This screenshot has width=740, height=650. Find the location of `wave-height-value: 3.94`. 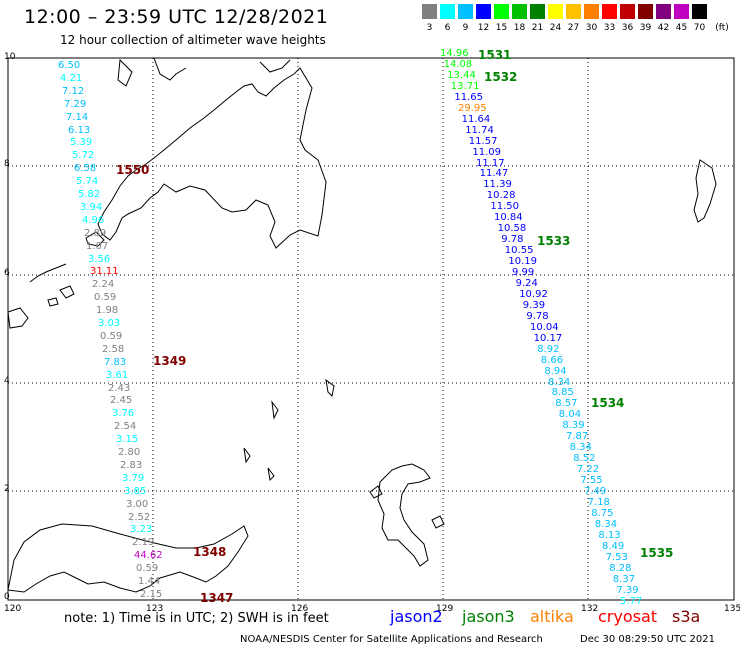

wave-height-value: 3.94 is located at coordinates (91, 207).